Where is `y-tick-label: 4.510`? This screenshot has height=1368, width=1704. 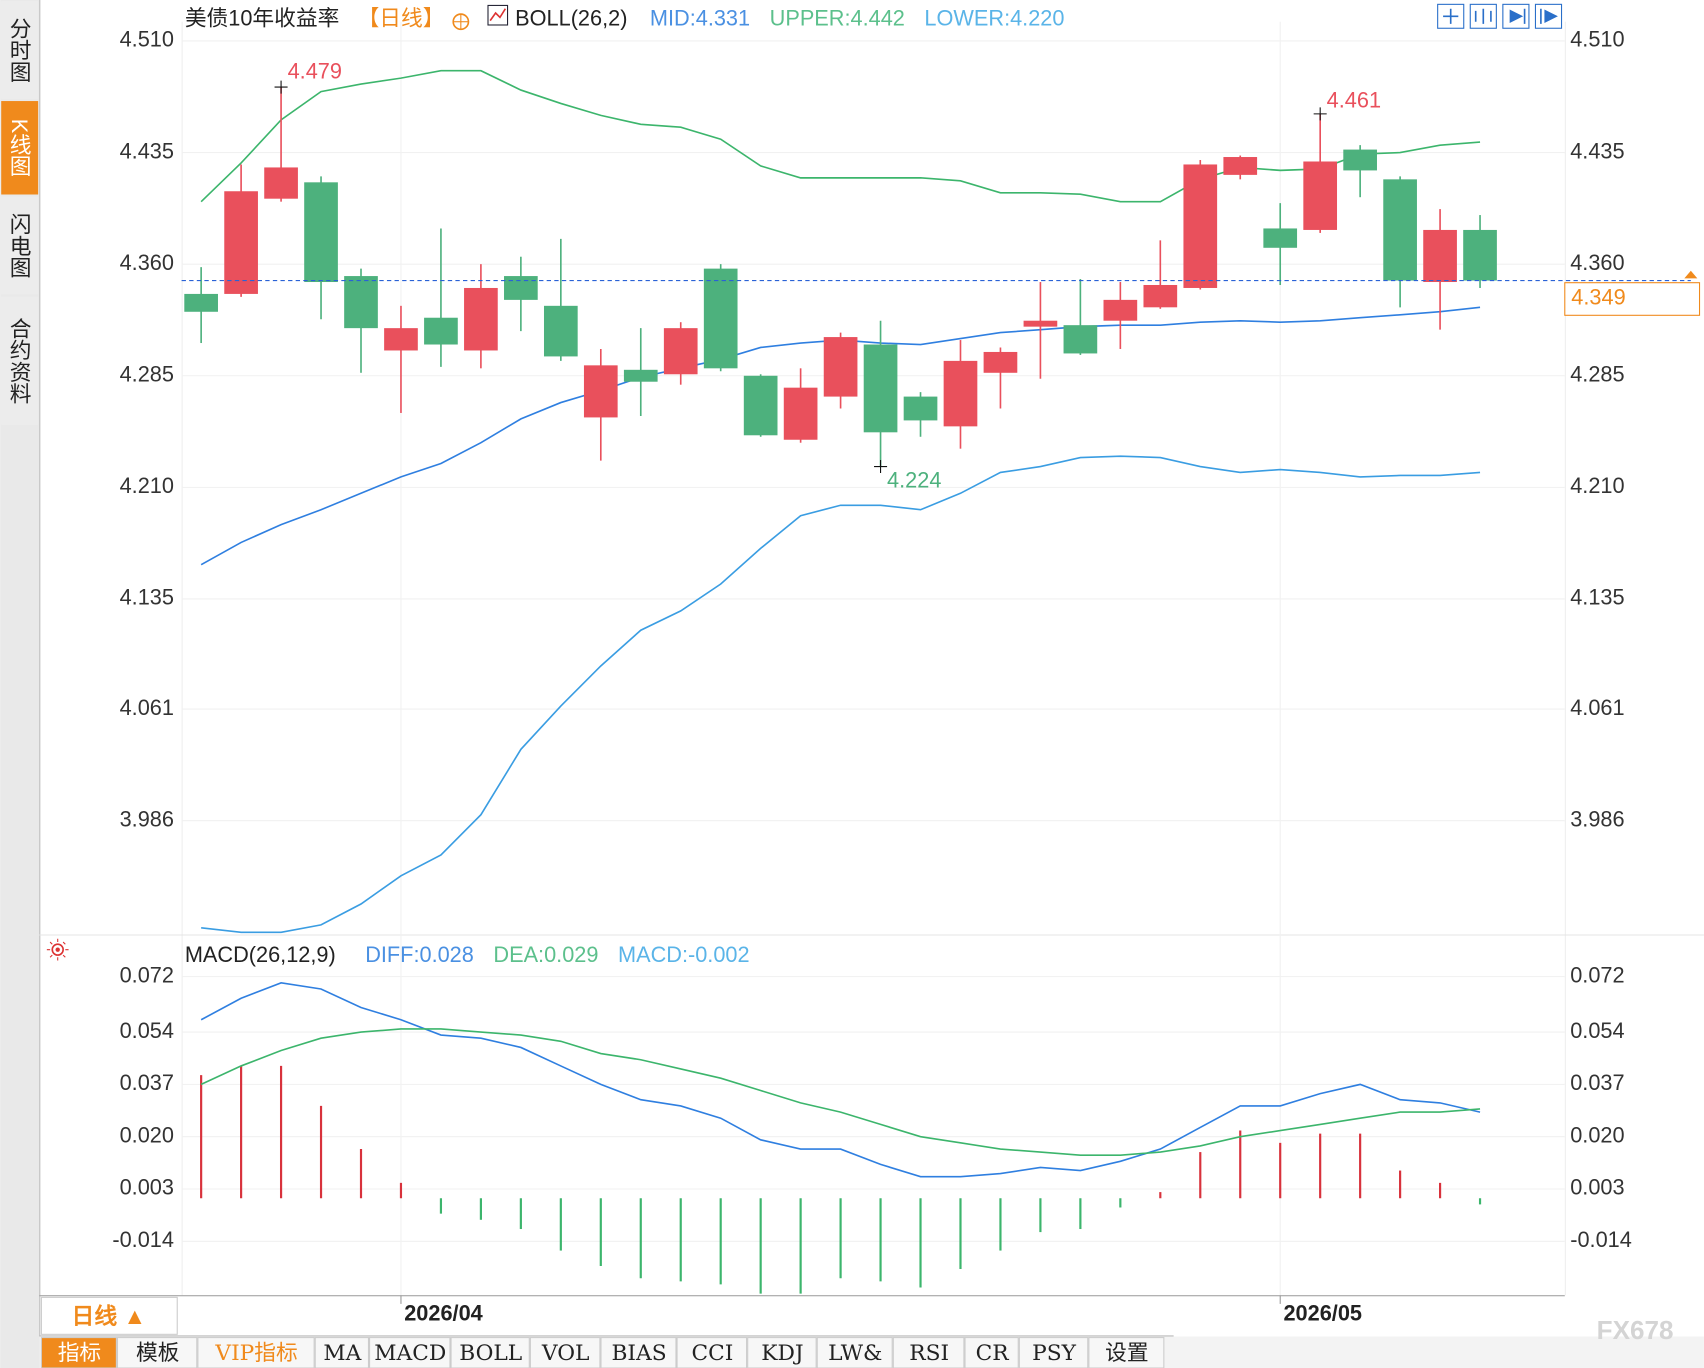
y-tick-label: 4.510 is located at coordinates (147, 39).